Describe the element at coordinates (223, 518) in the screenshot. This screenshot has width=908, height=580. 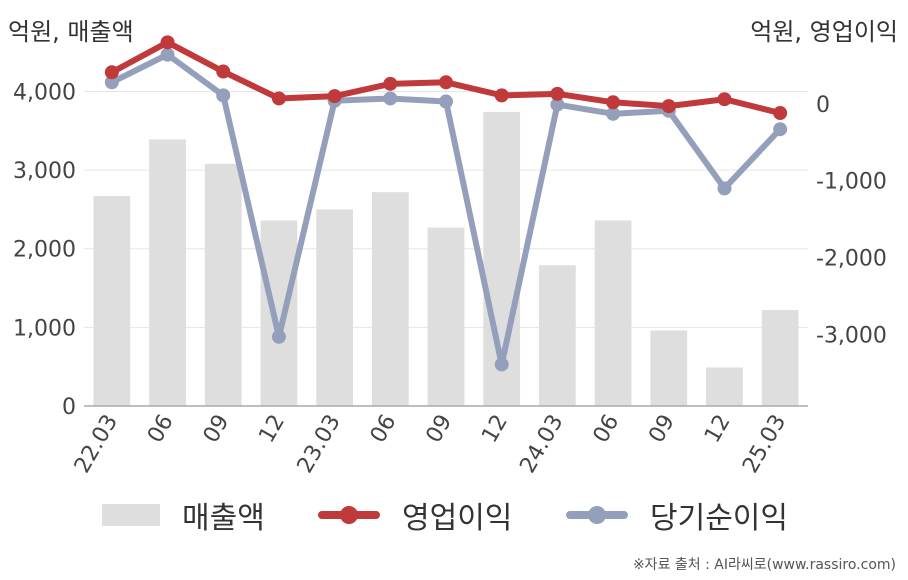
I see `legend-label-revenue: 매출액` at that location.